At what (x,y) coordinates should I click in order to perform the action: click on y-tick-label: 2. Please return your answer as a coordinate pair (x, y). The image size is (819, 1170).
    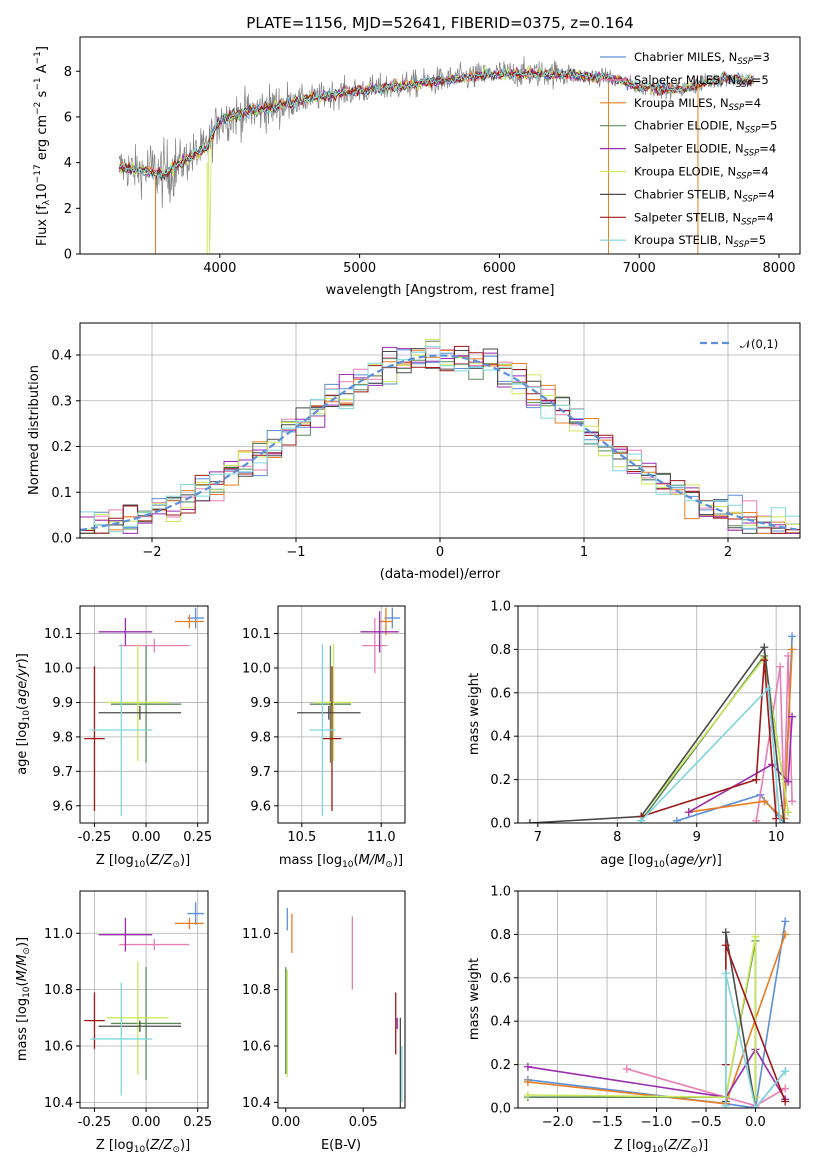
    Looking at the image, I should click on (68, 209).